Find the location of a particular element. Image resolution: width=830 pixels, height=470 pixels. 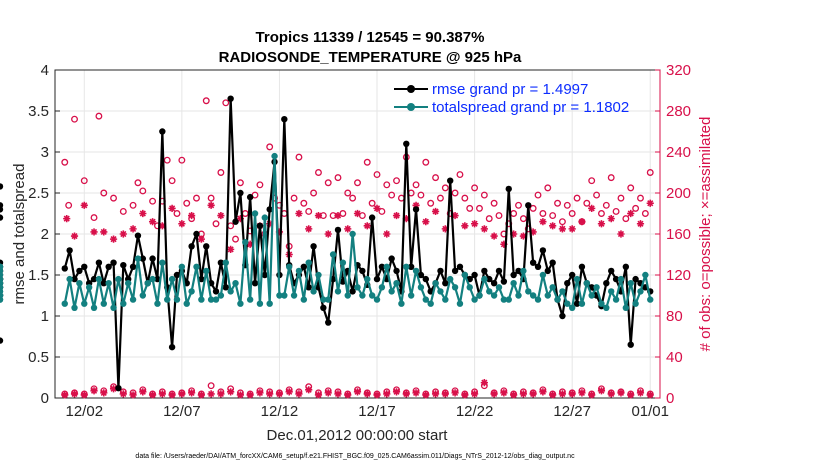

chart-title-line2: RADIOSONDE_TEMPERATURE @ 925 hPa is located at coordinates (370, 57).